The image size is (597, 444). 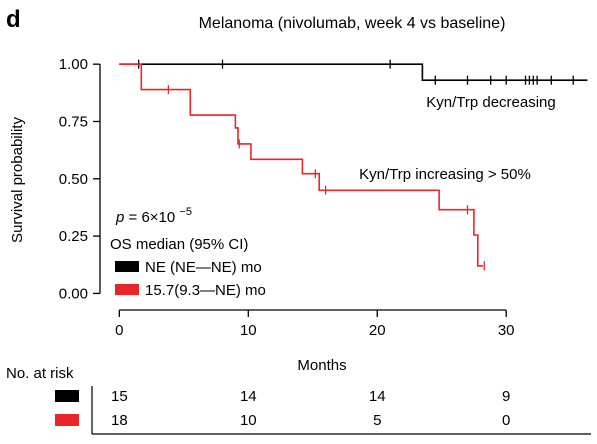 I want to click on y-tick-label: 0.25, so click(x=73, y=236).